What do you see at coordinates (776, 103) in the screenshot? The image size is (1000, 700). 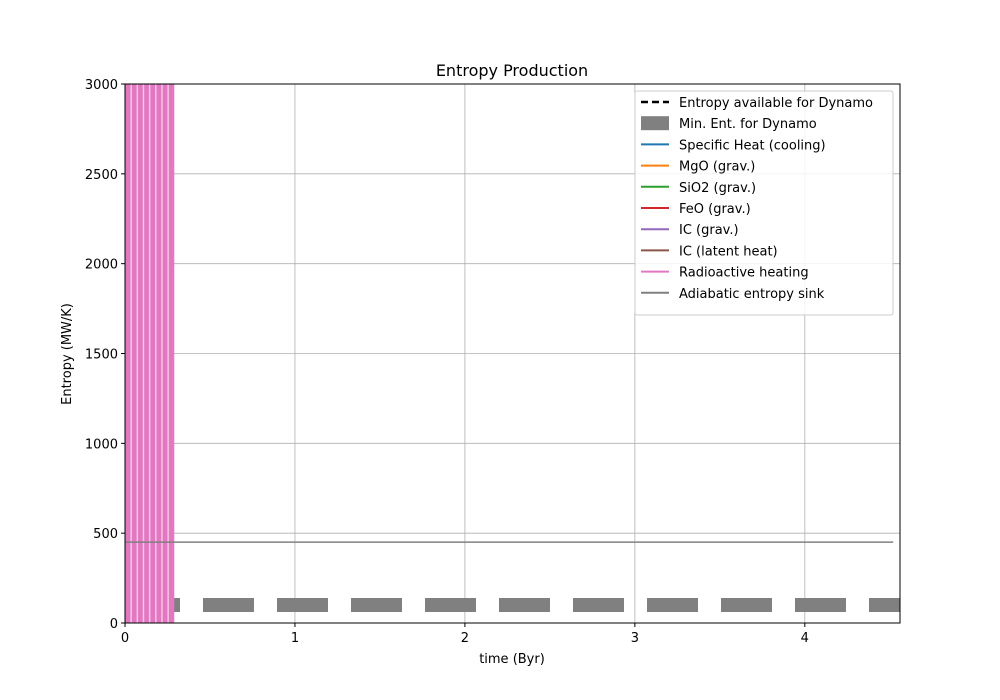 I see `legend-label: Entropy available for Dynamo` at bounding box center [776, 103].